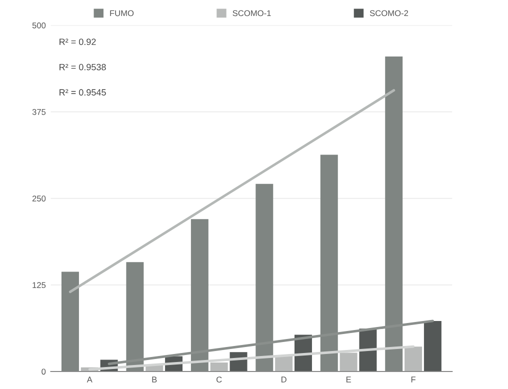 The image size is (508, 389). I want to click on y-tick-label: 500, so click(39, 25).